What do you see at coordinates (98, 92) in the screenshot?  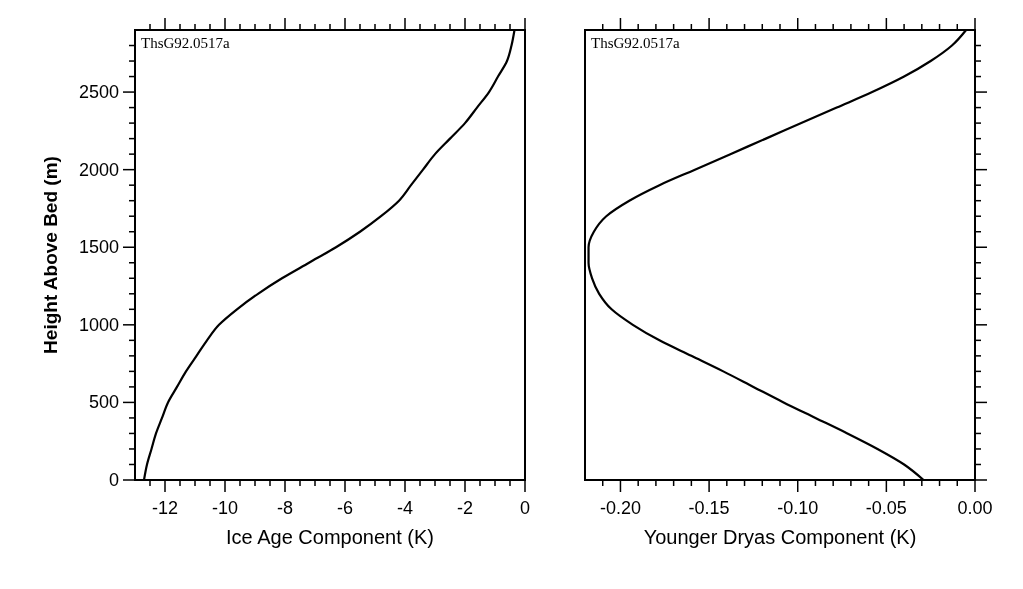 I see `y-tick-label: 2500` at bounding box center [98, 92].